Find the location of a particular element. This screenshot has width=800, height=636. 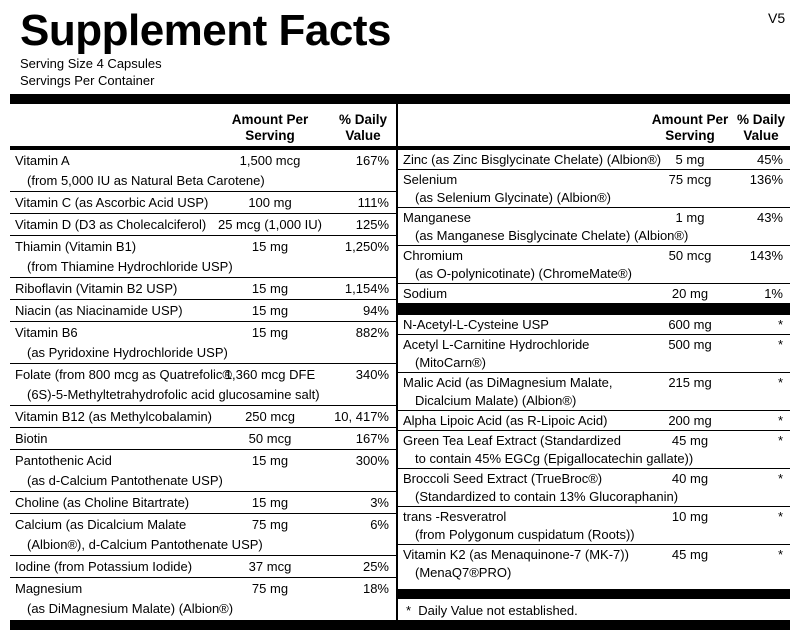

daily-value: 43% is located at coordinates (769, 217).